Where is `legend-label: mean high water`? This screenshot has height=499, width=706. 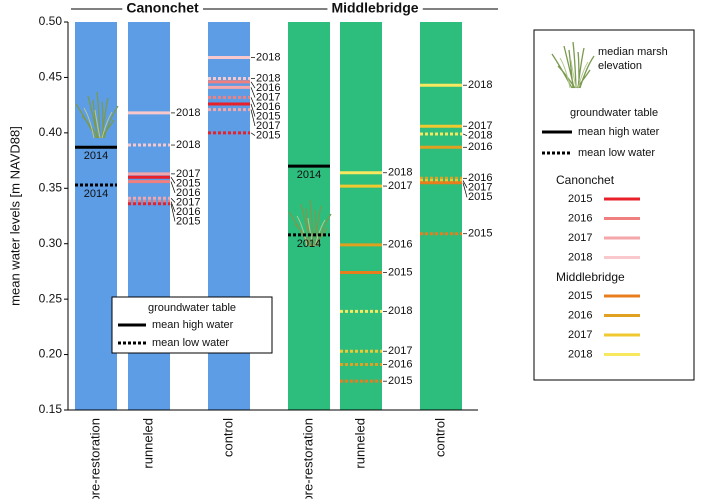 legend-label: mean high water is located at coordinates (619, 132).